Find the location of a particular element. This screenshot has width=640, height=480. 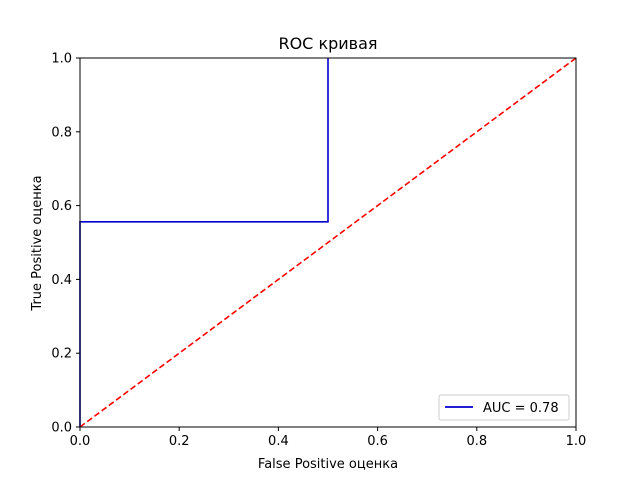

y-tick-label: 0.6 is located at coordinates (61, 206).